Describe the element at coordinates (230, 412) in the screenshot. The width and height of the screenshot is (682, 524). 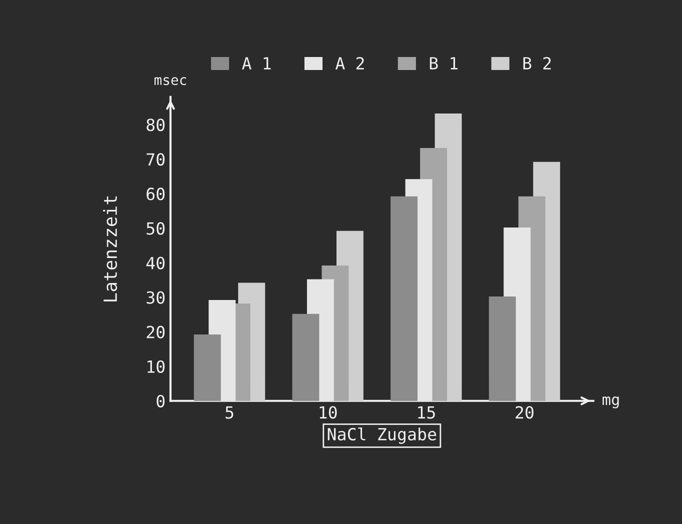
I see `x-tick-label: 5` at that location.